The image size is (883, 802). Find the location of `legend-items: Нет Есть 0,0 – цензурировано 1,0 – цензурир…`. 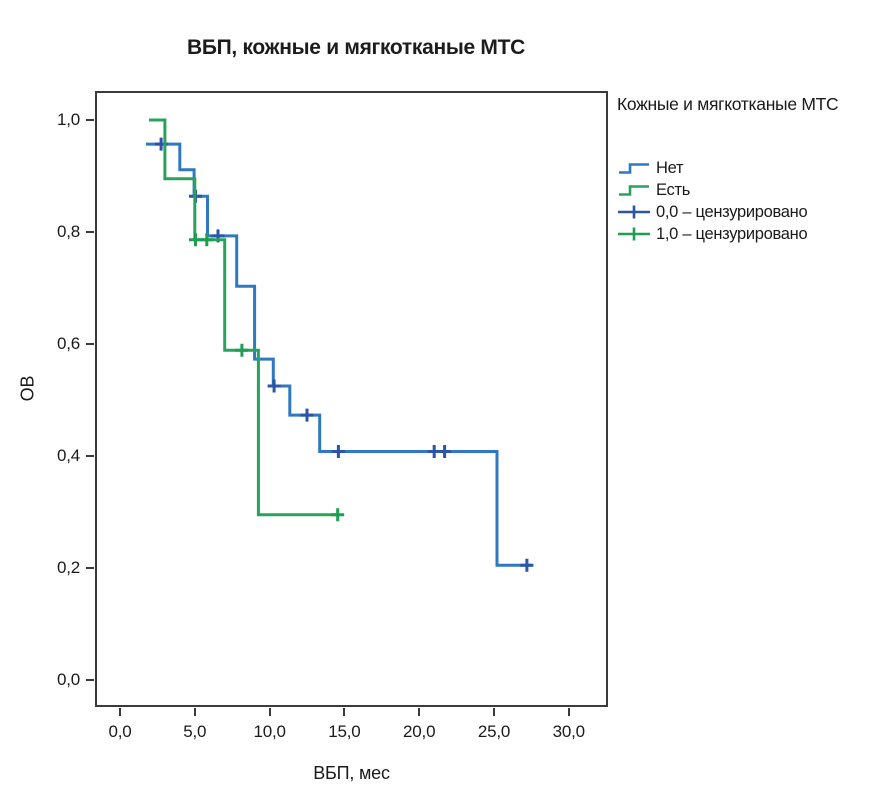

legend-items: Нет Есть 0,0 – цензурировано 1,0 – цензурир… is located at coordinates (748, 201).